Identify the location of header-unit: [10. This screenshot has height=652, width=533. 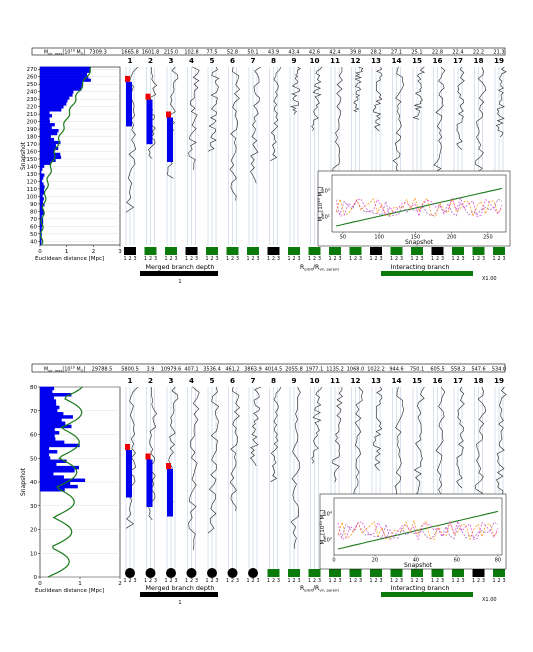
(66, 370).